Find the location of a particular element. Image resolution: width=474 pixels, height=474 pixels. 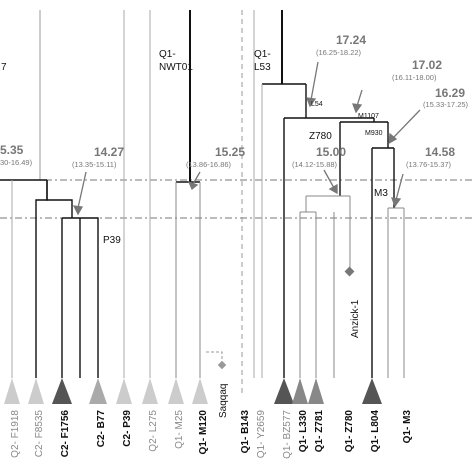

node-nwt01-line1: Q1- is located at coordinates (167, 54).